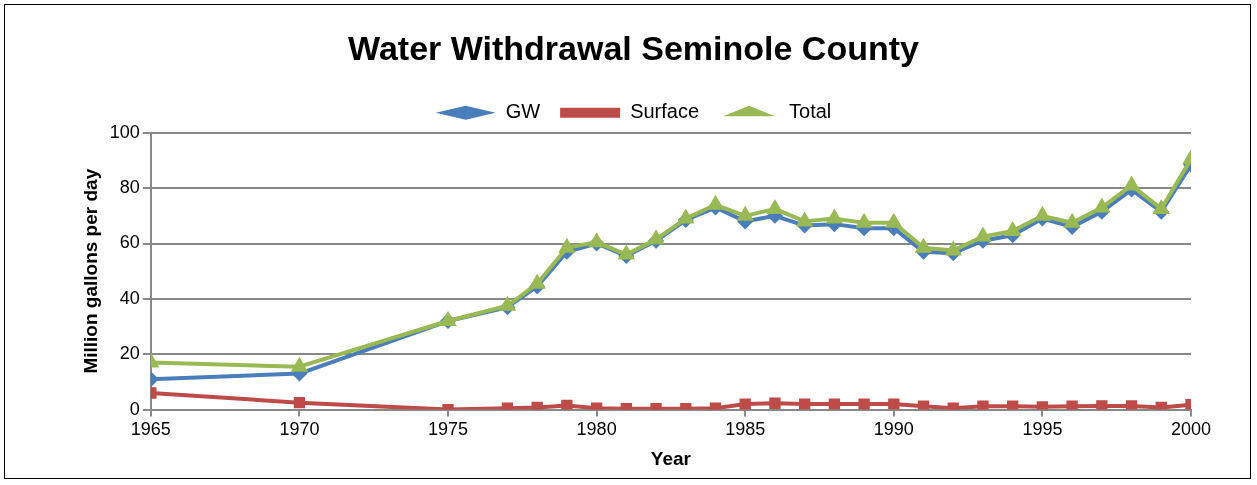 Image resolution: width=1257 pixels, height=485 pixels. I want to click on y-tick-label: 100, so click(124, 131).